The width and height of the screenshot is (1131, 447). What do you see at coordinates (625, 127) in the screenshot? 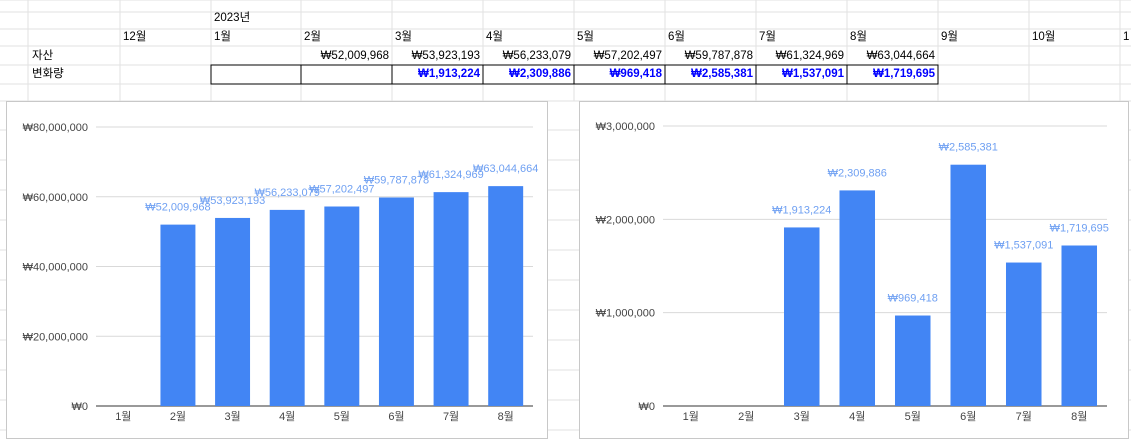
I see `y-tick-label: ₩3,000,000` at bounding box center [625, 127].